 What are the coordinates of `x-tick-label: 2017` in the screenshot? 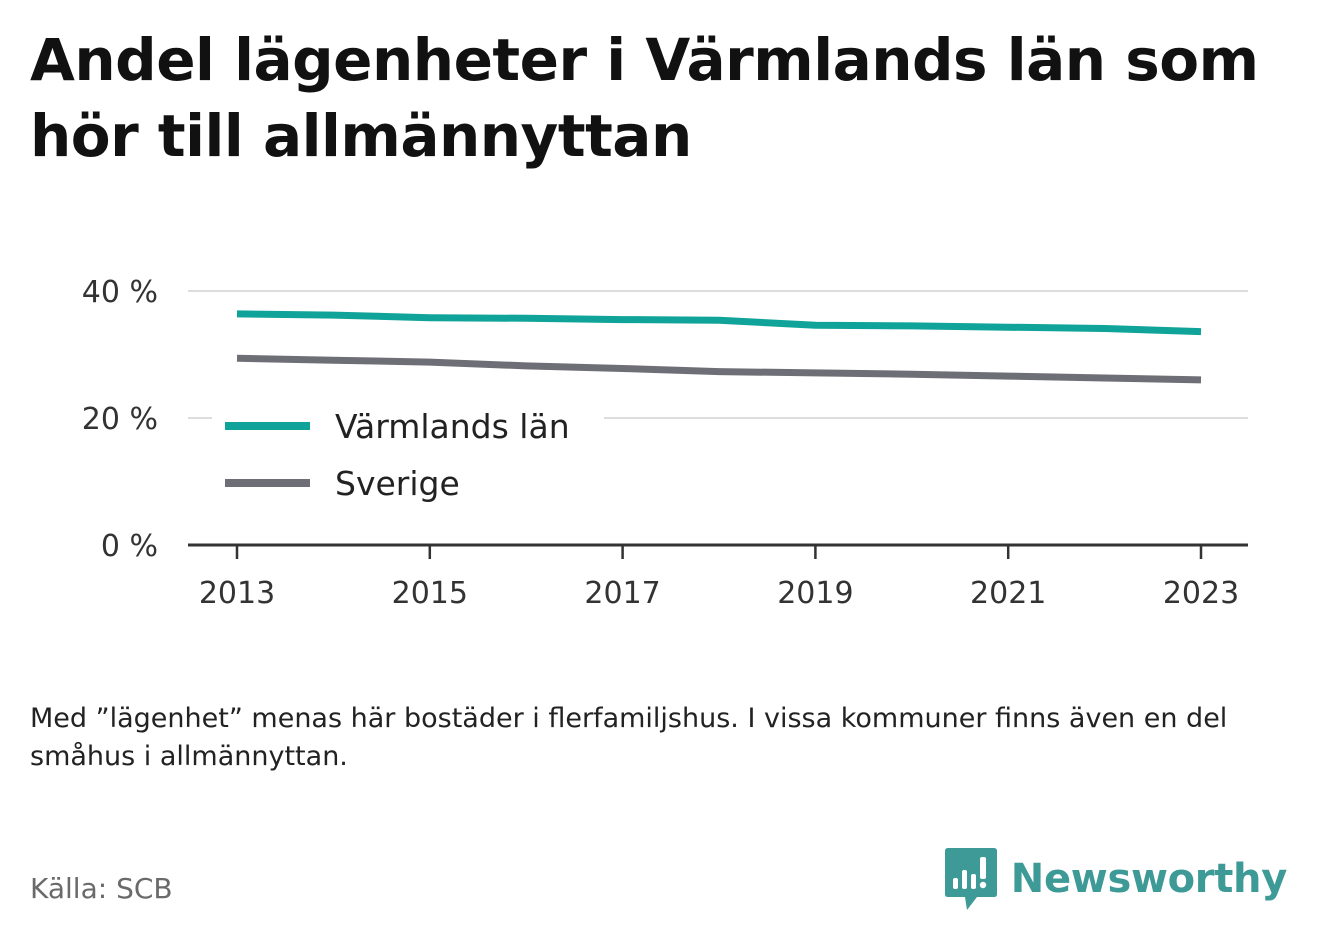 It's located at (622, 593).